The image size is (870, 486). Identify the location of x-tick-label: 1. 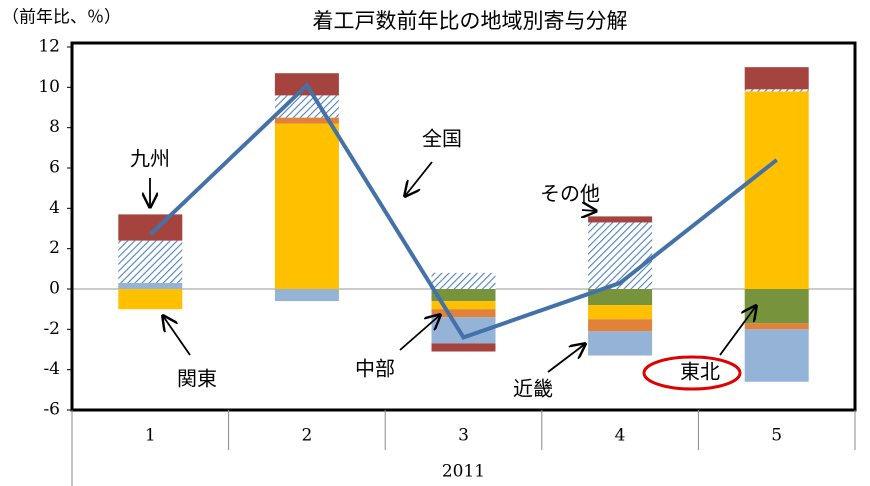
(150, 436).